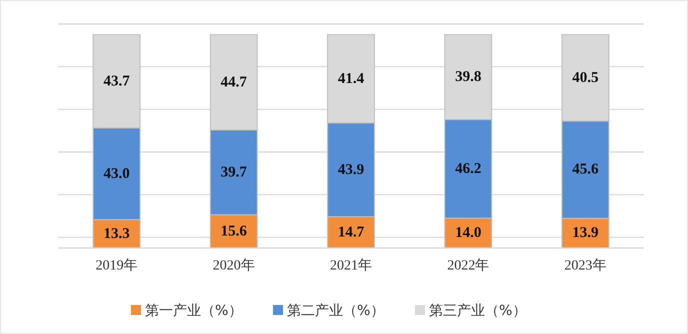 Image resolution: width=688 pixels, height=334 pixels. What do you see at coordinates (116, 81) in the screenshot?
I see `data-label: 43.7` at bounding box center [116, 81].